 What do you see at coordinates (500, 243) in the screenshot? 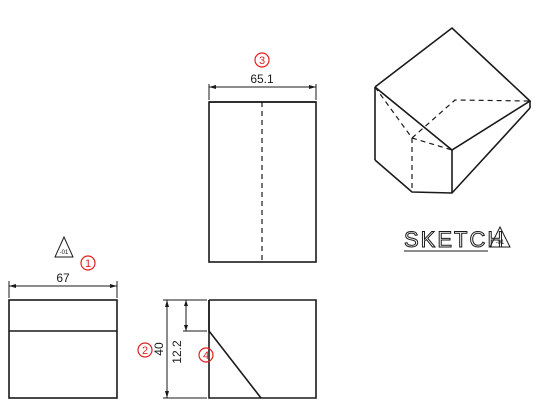
I see `sketch-revision-mark: -01` at bounding box center [500, 243].